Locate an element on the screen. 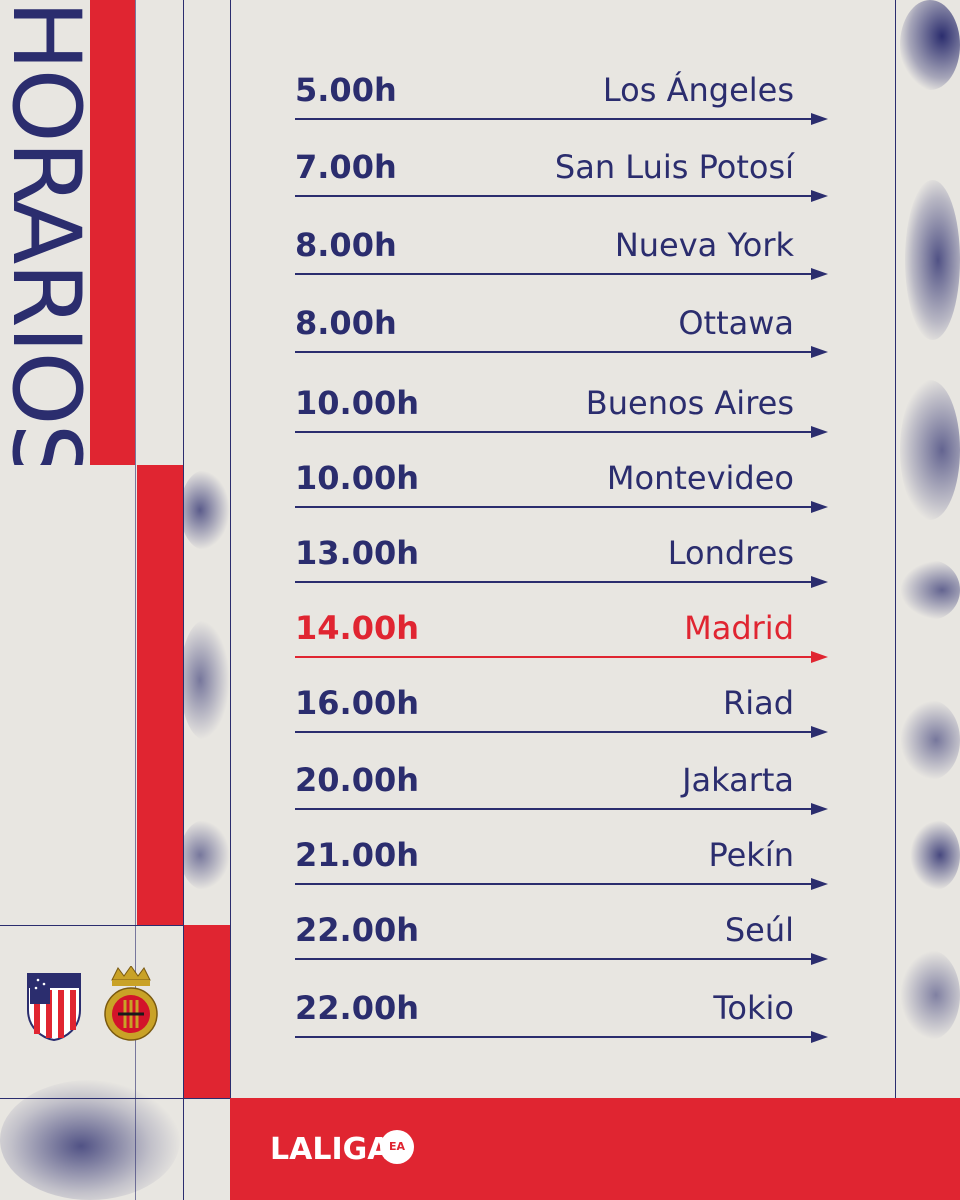 The height and width of the screenshot is (1200, 960). schedule-row: 14.00h Madrid is located at coordinates (562, 643).